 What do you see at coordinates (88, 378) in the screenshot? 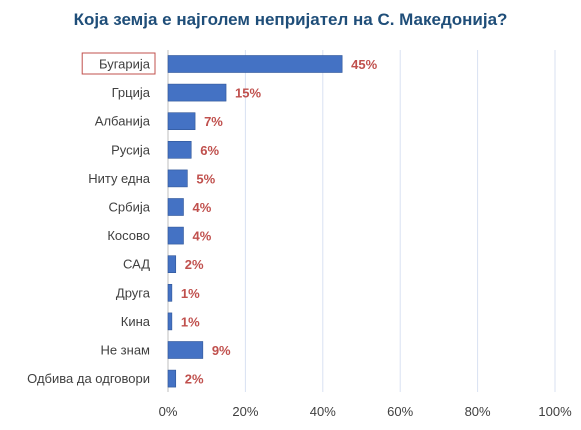
I see `category-label: Одбива да одговори` at bounding box center [88, 378].